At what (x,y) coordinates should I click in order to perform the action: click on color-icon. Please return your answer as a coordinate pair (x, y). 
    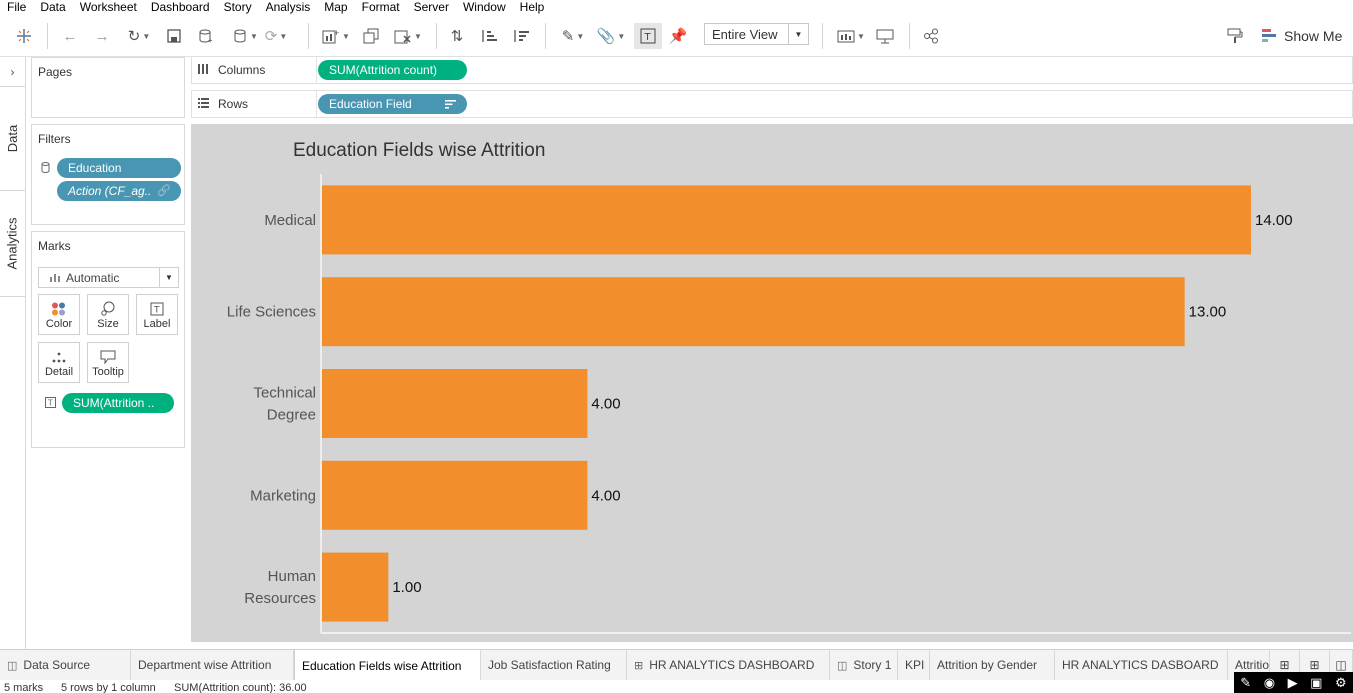
    Looking at the image, I should click on (58, 309).